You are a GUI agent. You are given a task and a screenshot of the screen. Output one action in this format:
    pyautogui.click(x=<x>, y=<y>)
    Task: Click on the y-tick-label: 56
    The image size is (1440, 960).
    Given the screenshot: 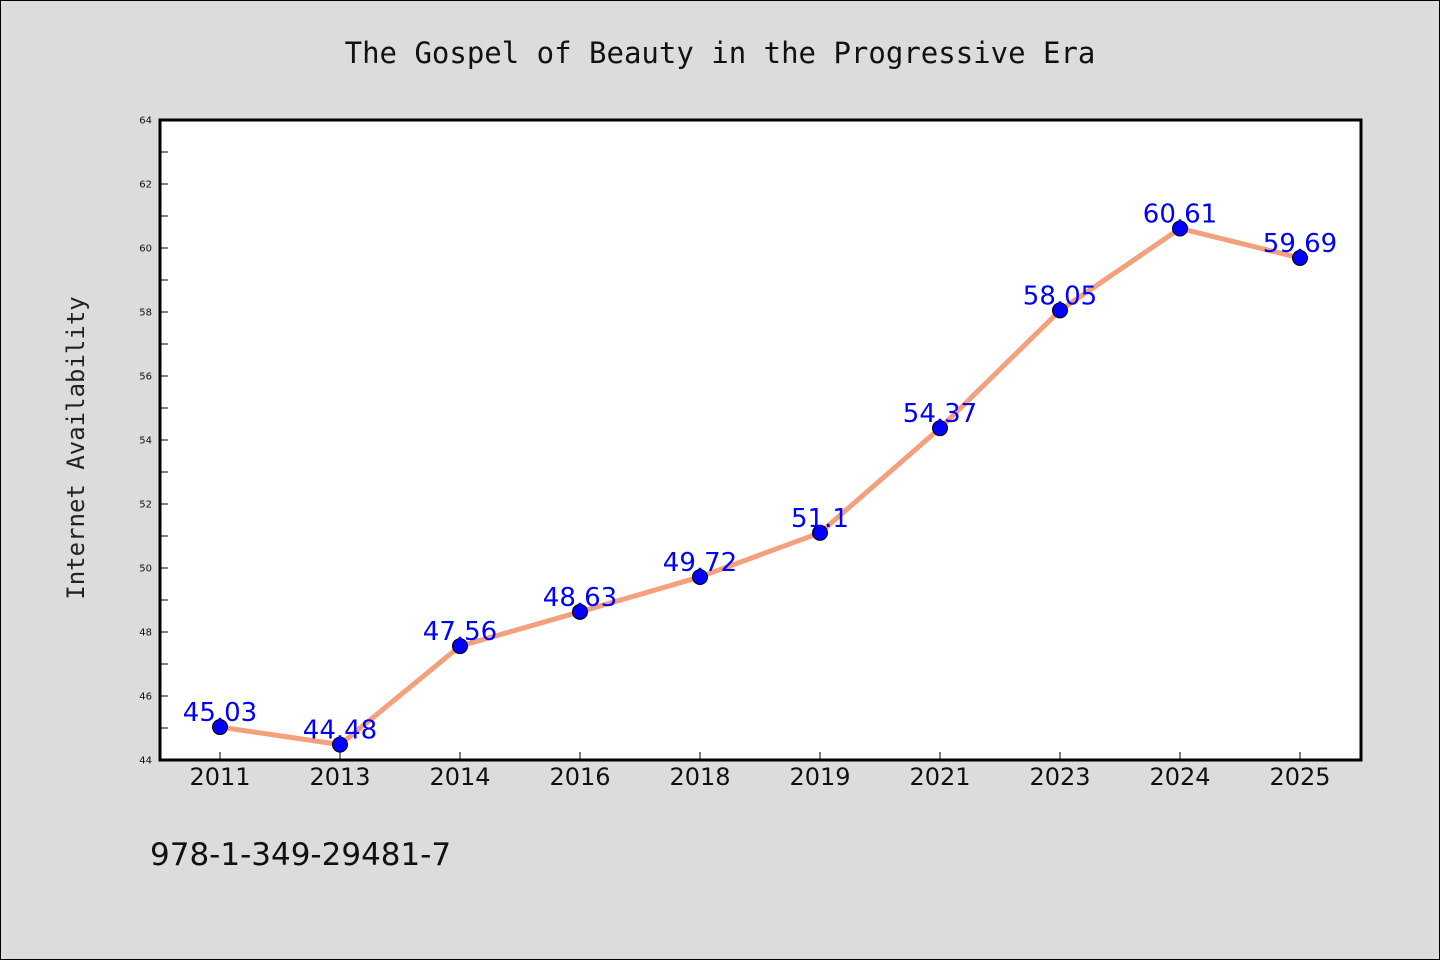 What is the action you would take?
    pyautogui.click(x=145, y=377)
    